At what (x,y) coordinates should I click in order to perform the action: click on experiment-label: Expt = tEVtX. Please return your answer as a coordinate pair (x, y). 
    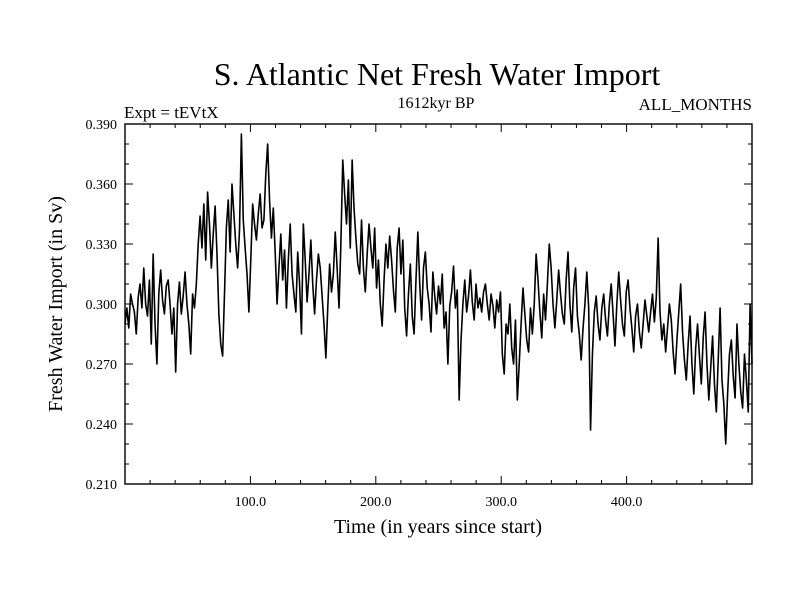
    Looking at the image, I should click on (171, 112).